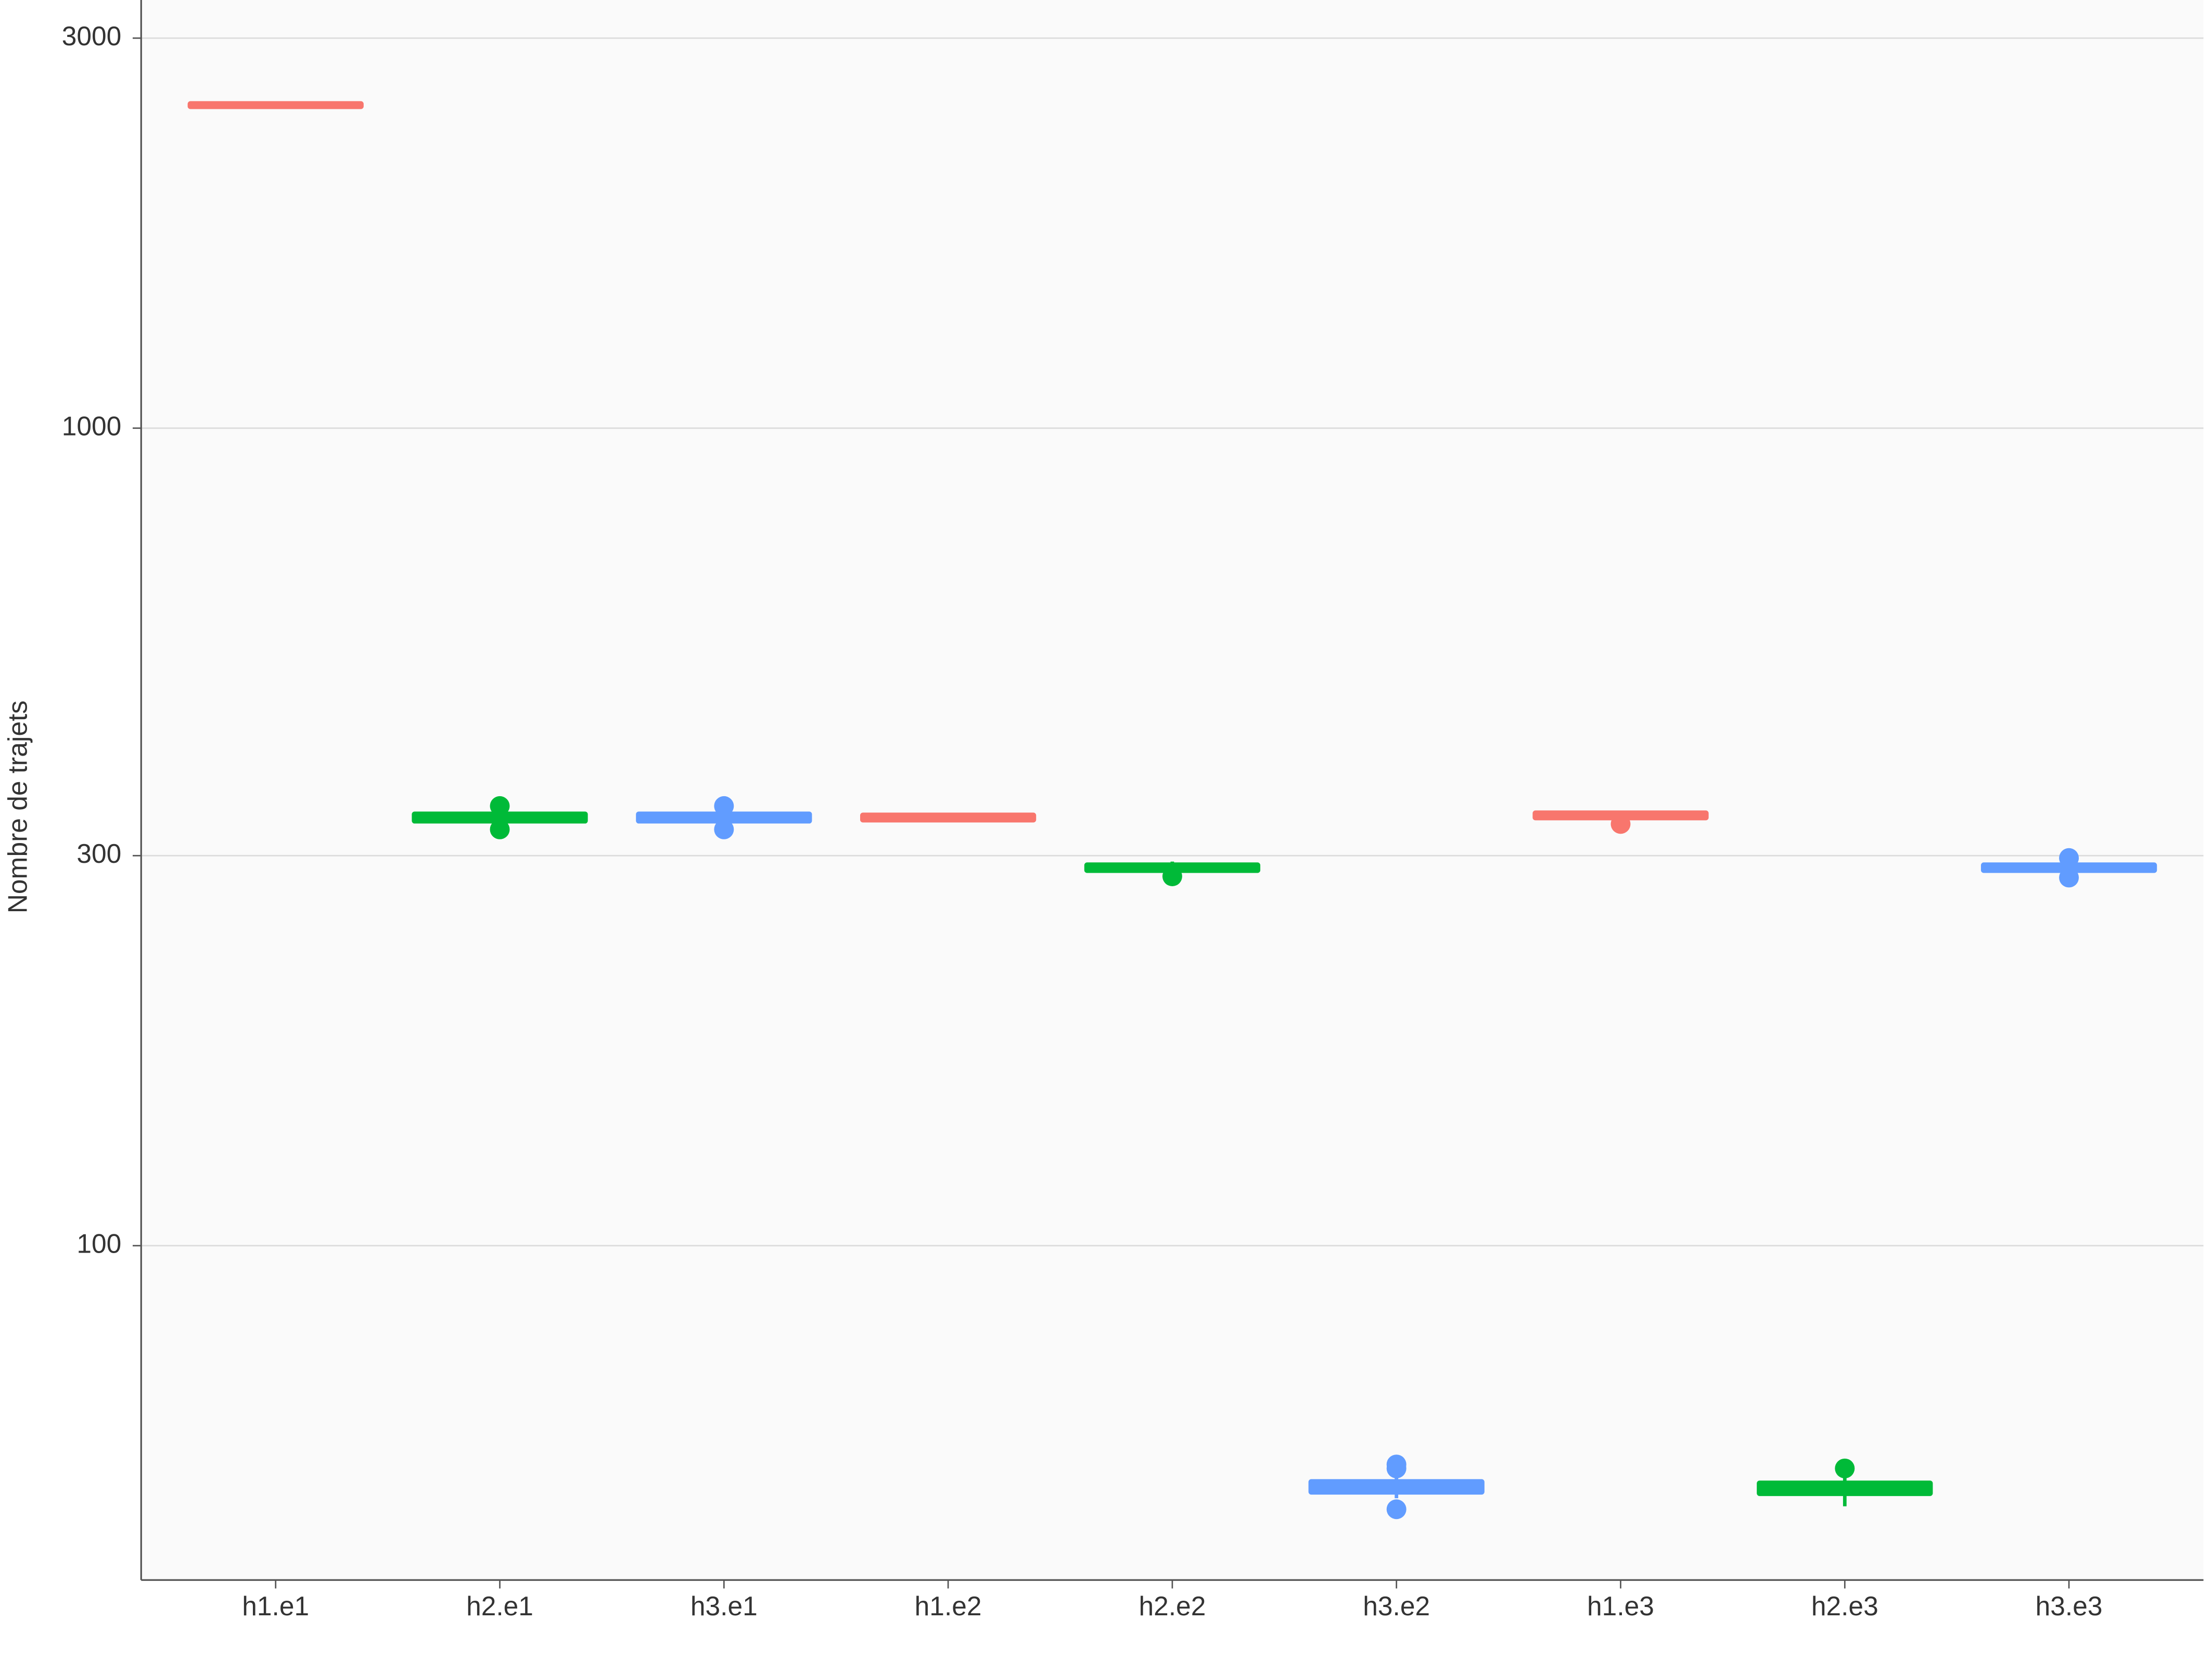  Describe the element at coordinates (1620, 1606) in the screenshot. I see `x-tick-label: h1.e3` at that location.